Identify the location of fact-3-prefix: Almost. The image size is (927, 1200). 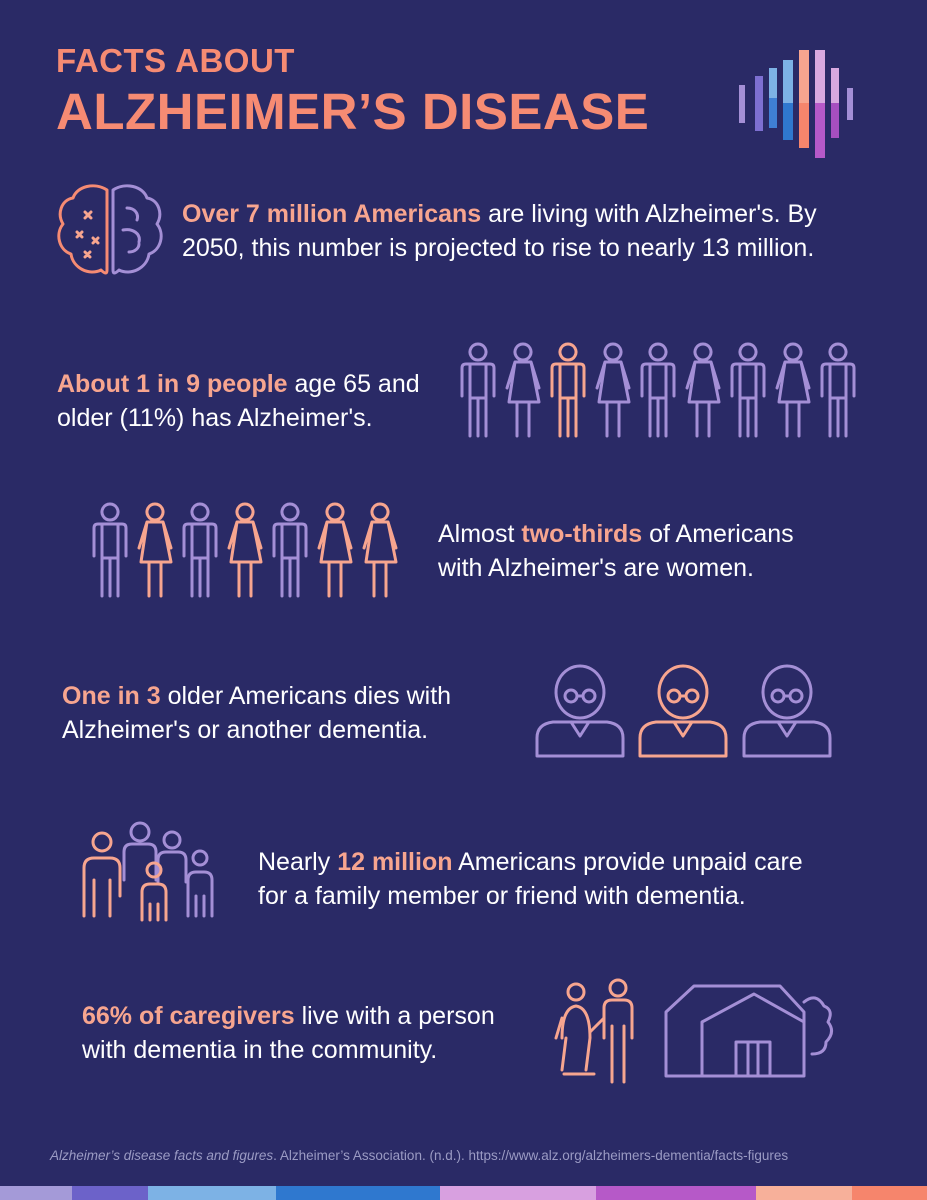
(480, 534).